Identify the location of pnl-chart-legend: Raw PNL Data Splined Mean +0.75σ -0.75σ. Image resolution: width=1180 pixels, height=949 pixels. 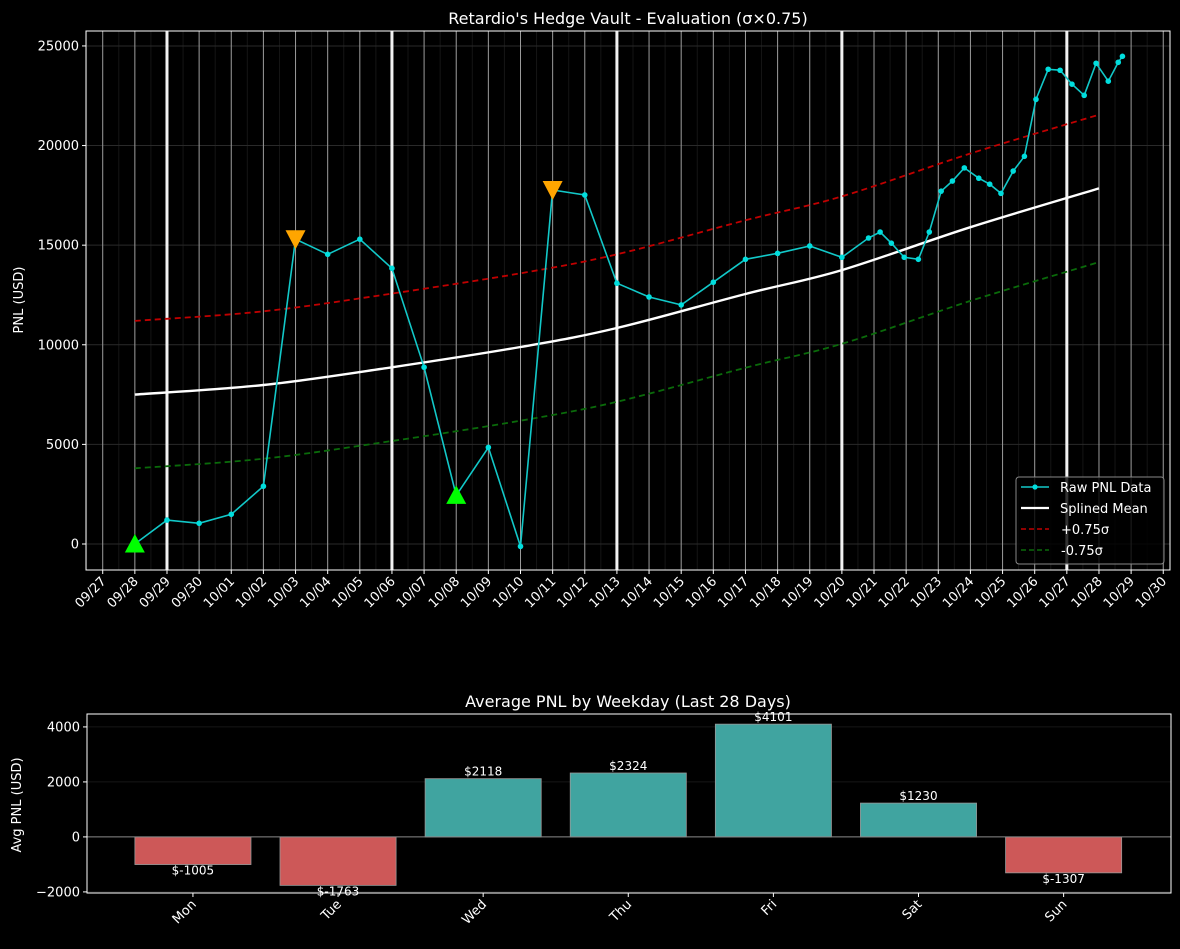
(1090, 520).